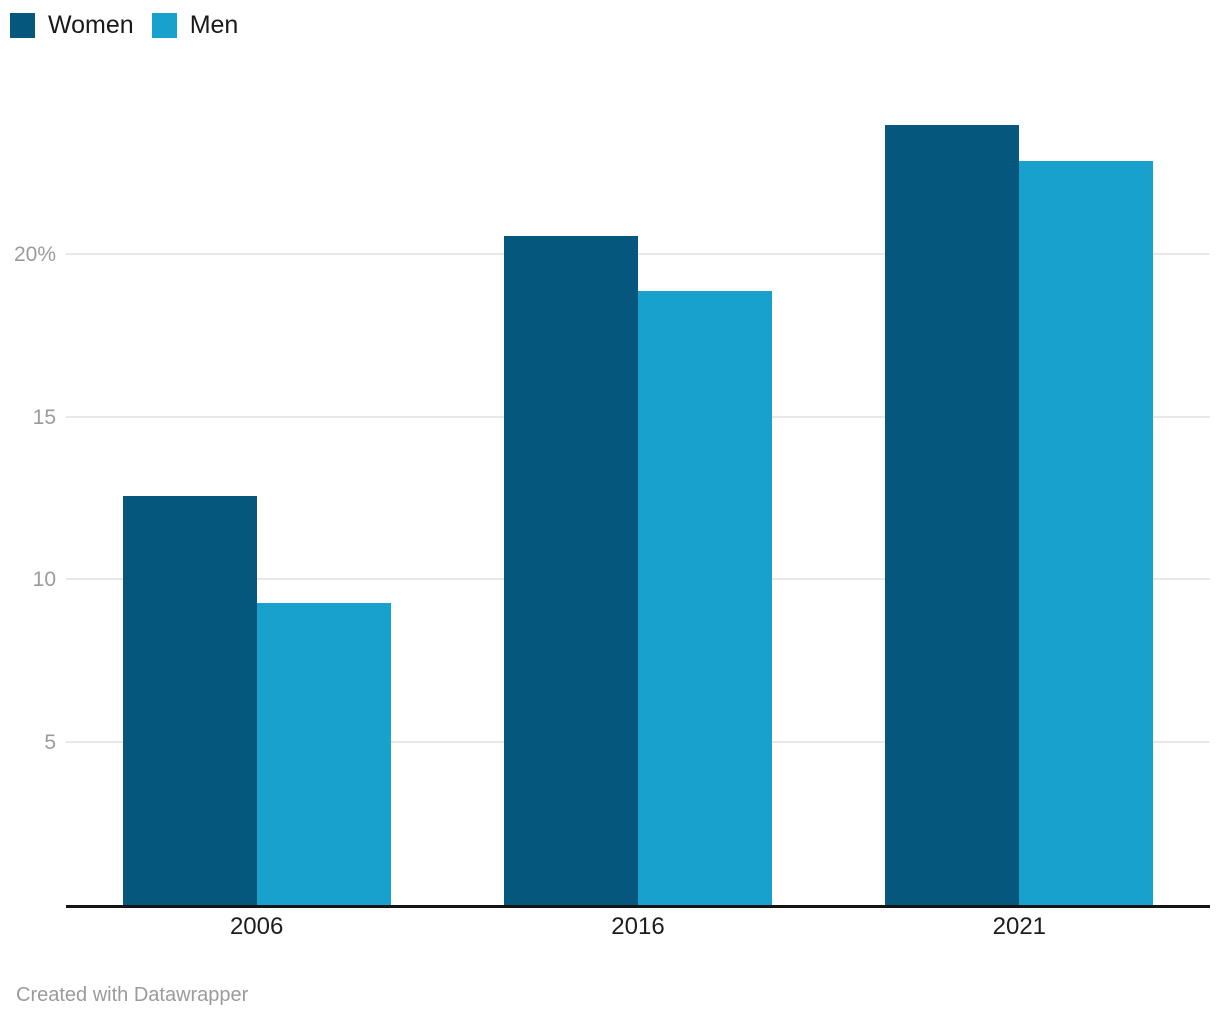 This screenshot has width=1220, height=1020. I want to click on bar-women-2016, so click(571, 570).